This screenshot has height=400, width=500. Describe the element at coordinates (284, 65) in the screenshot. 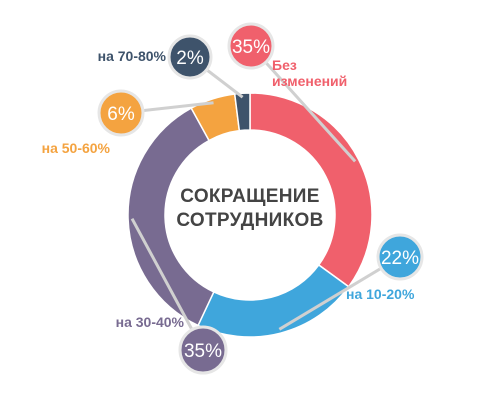

I see `category-label-1-line-1: Без` at that location.